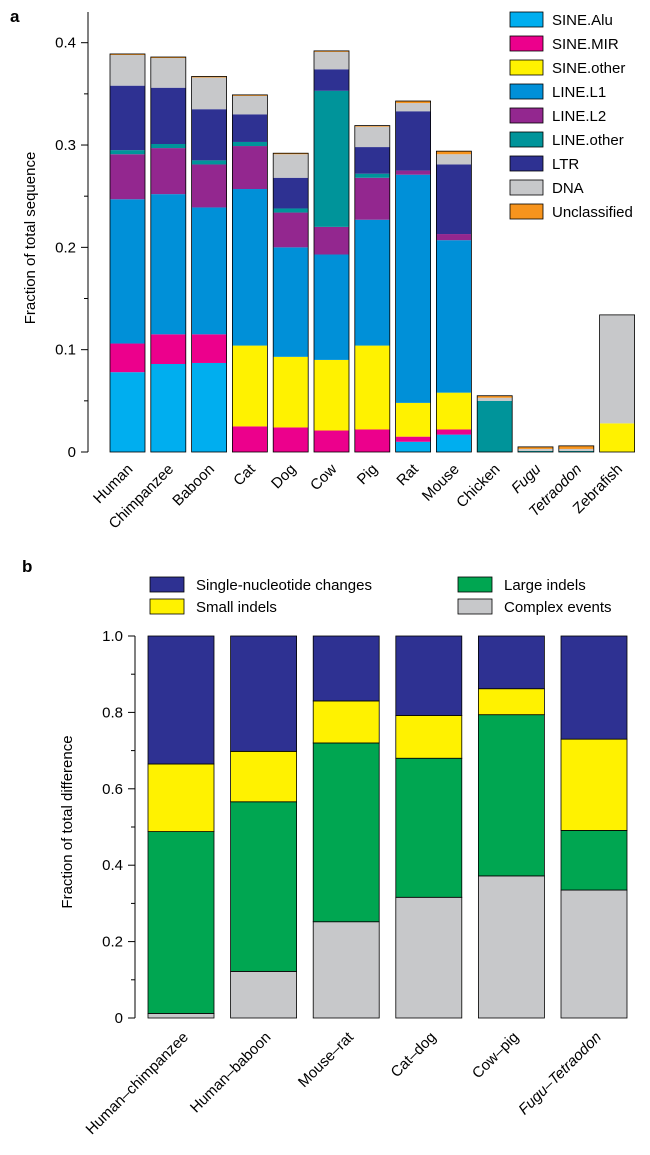 This screenshot has height=1155, width=650. I want to click on bar-stack-cat-dog, so click(429, 827).